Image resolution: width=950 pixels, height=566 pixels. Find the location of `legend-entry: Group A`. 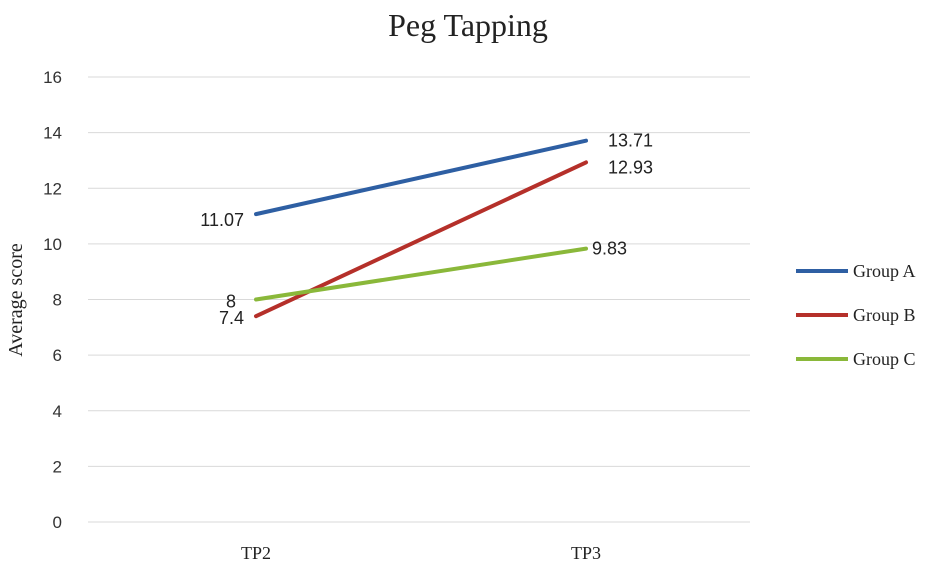

legend-entry: Group A is located at coordinates (884, 271).